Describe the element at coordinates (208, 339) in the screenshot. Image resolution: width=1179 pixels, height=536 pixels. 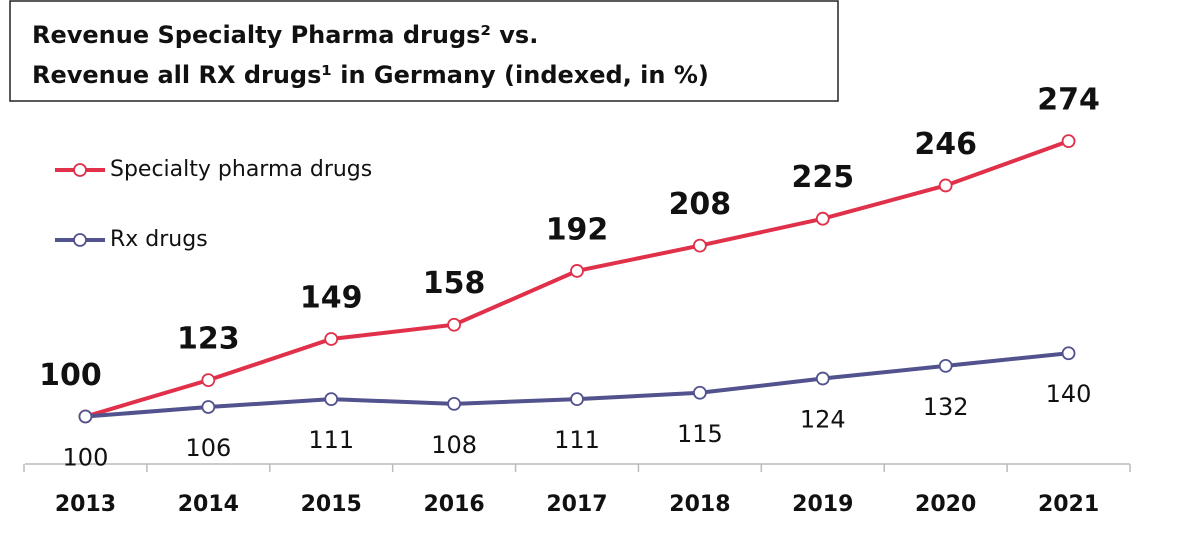
I see `data-label: 123` at that location.